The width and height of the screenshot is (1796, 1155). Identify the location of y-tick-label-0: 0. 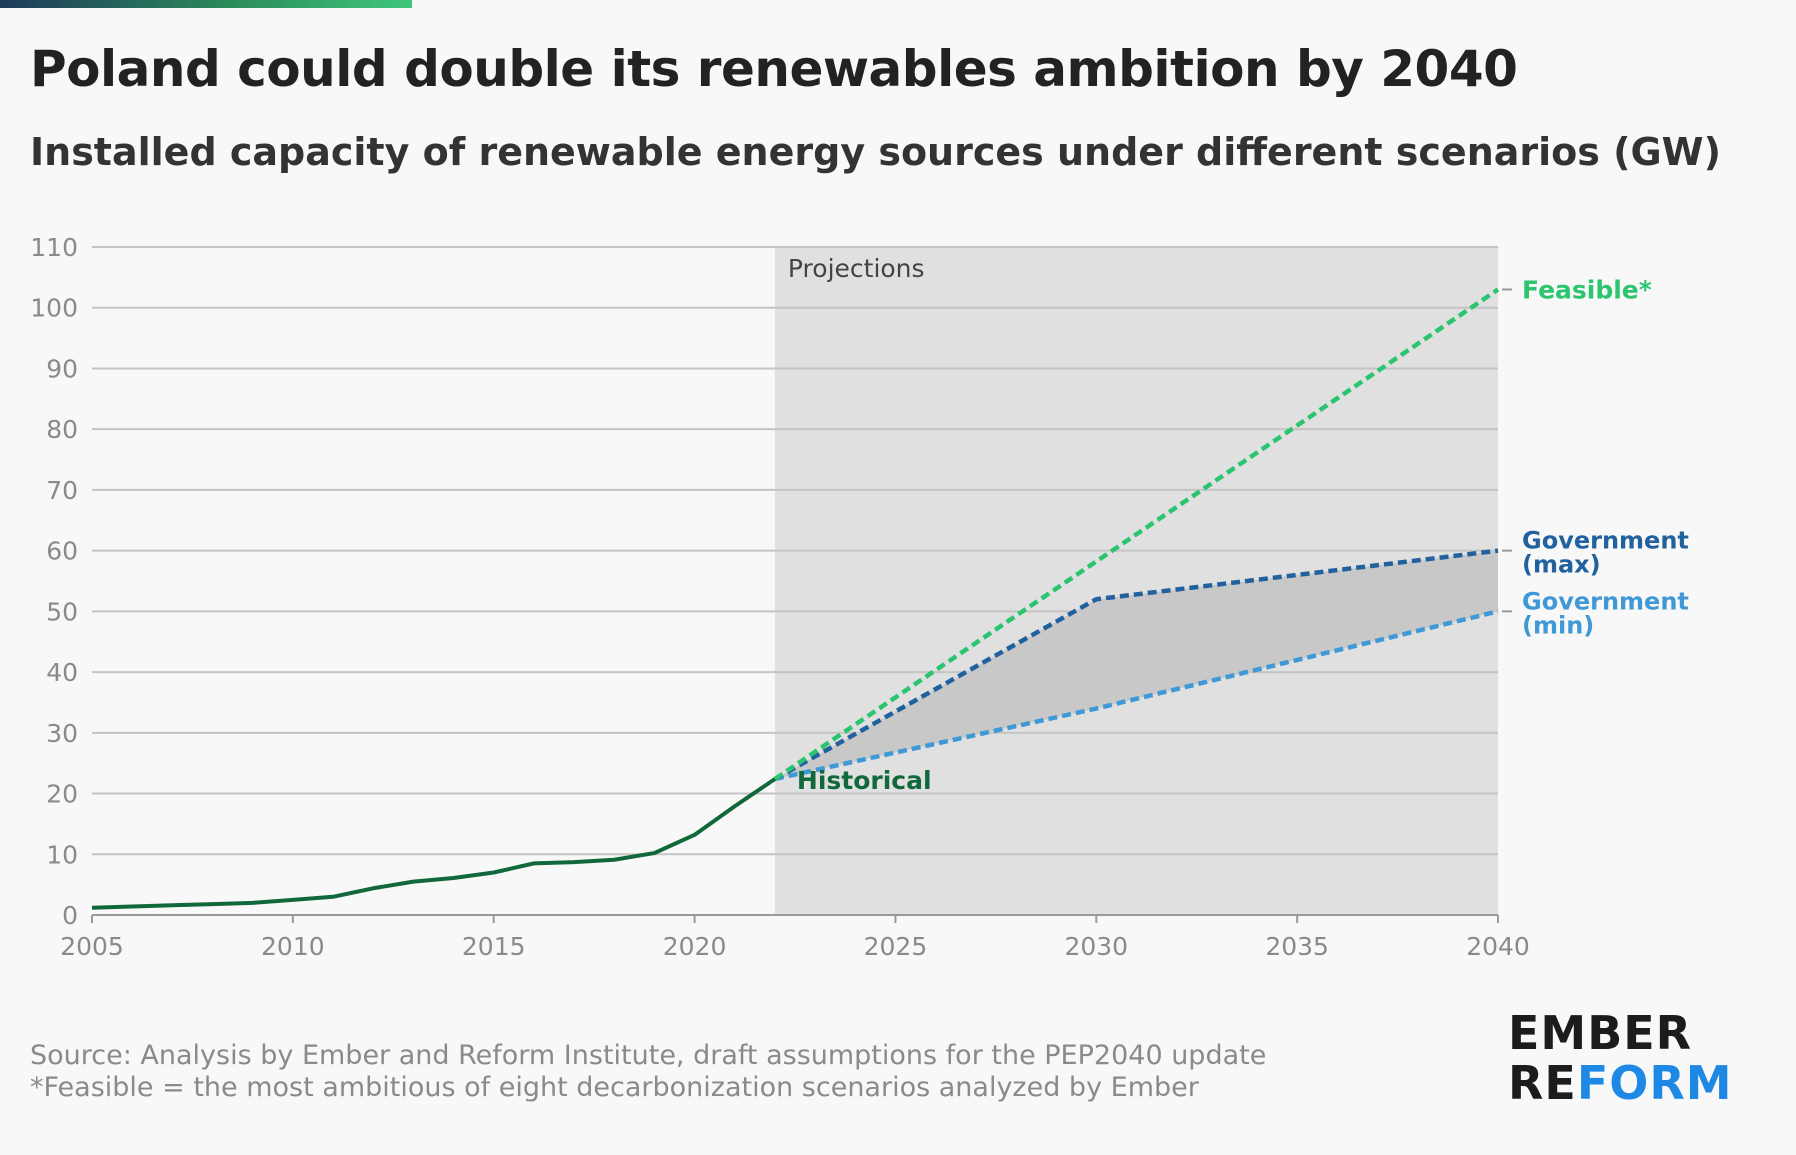
(70, 915).